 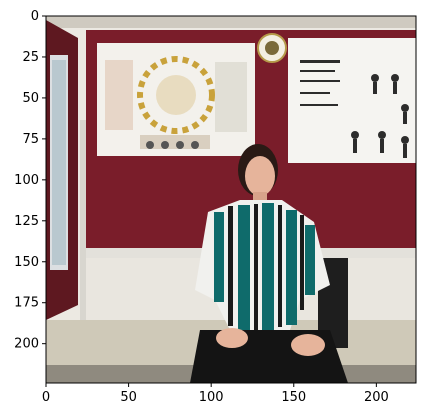 What do you see at coordinates (128, 397) in the screenshot?
I see `x-tick-label: 50` at bounding box center [128, 397].